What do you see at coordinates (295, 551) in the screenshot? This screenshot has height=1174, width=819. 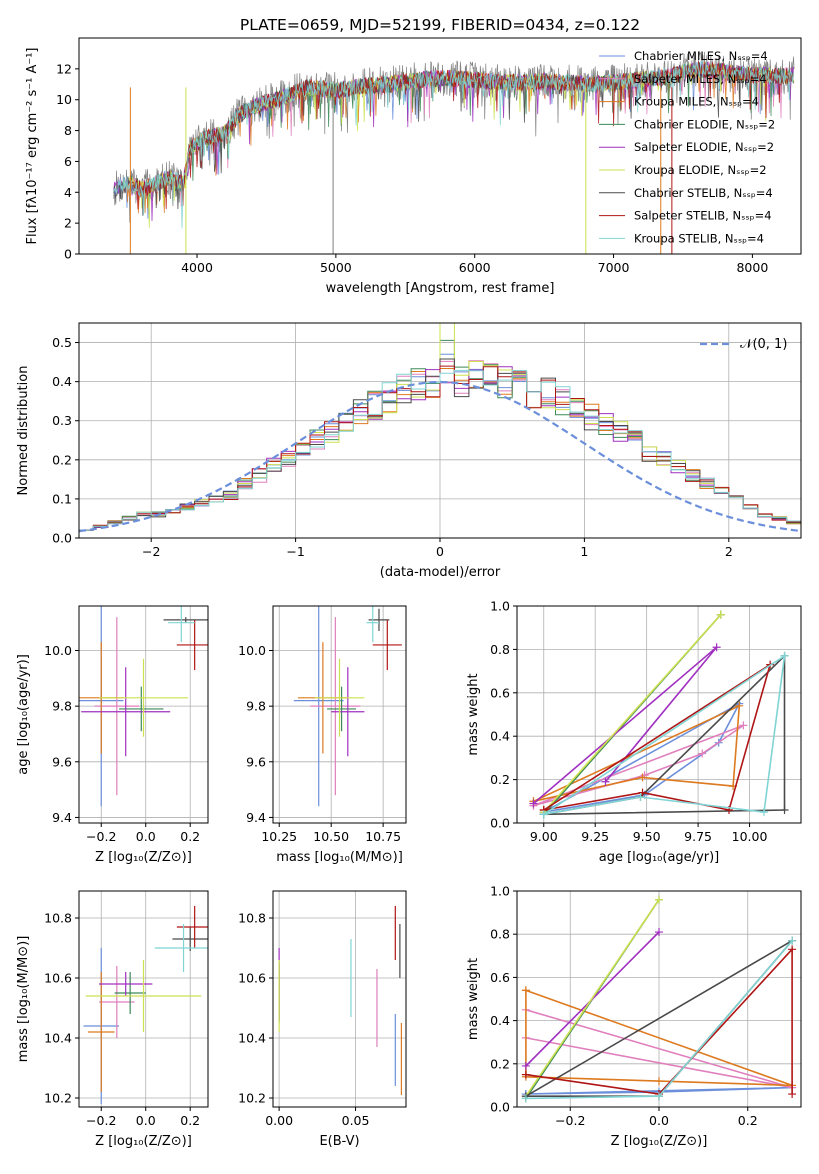 I see `x-tick-label: −1` at bounding box center [295, 551].